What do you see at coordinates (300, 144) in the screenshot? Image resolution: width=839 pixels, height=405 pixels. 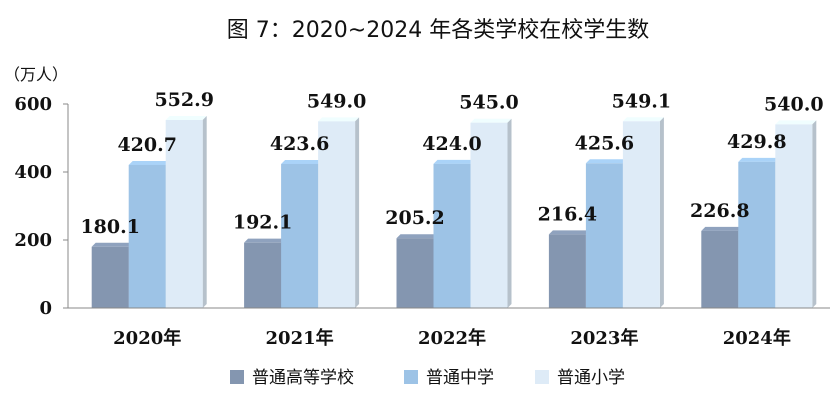 I see `data-label: 423.6` at bounding box center [300, 144].